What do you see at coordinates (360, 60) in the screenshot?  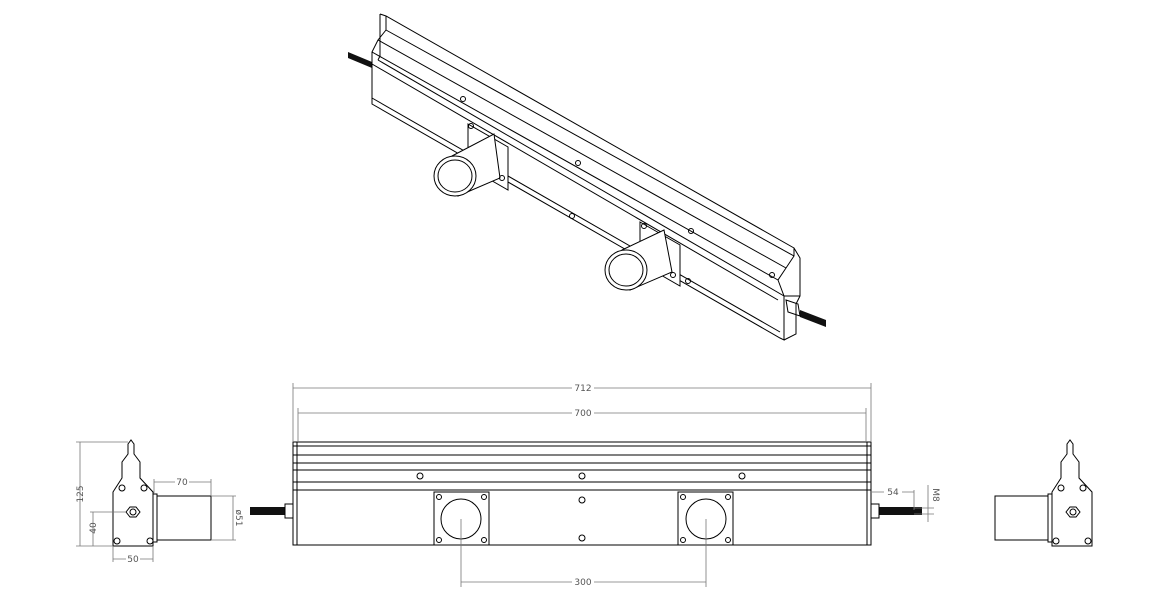 I see `threaded-rod-left` at bounding box center [360, 60].